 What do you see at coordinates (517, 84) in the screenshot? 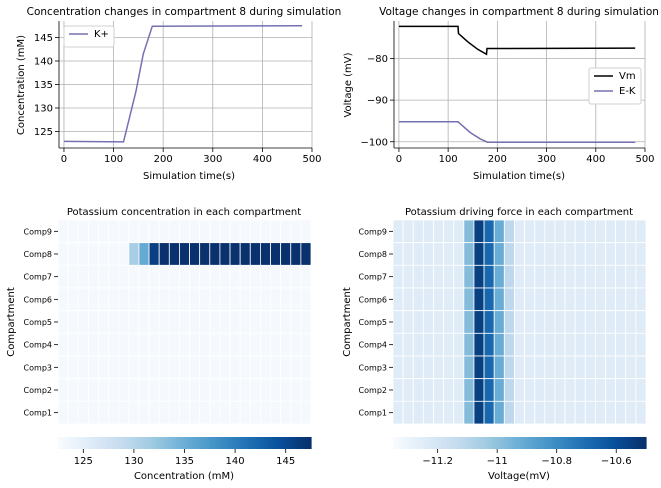
I see `series-lines` at bounding box center [517, 84].